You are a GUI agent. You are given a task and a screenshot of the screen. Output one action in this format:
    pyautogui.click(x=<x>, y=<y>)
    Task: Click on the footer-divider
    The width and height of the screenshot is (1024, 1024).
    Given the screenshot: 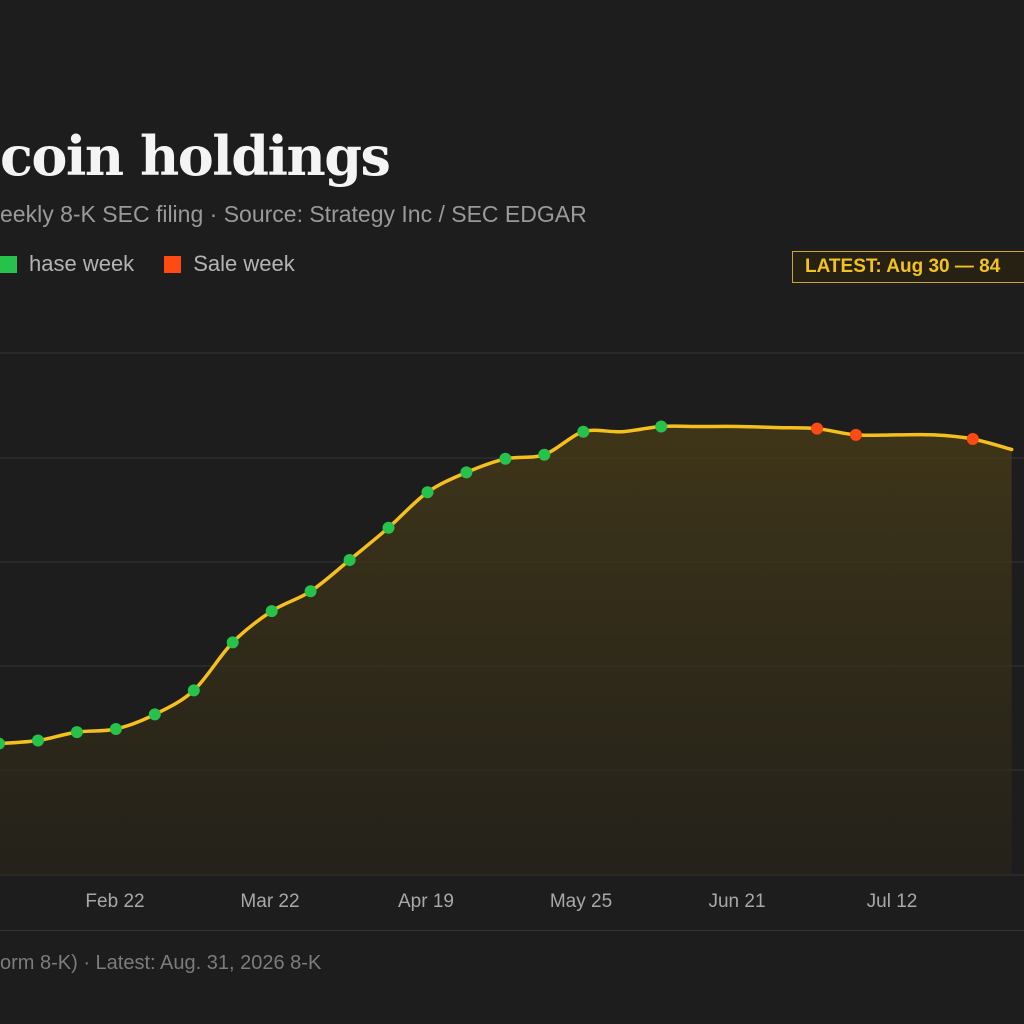 What is the action you would take?
    pyautogui.click(x=512, y=930)
    